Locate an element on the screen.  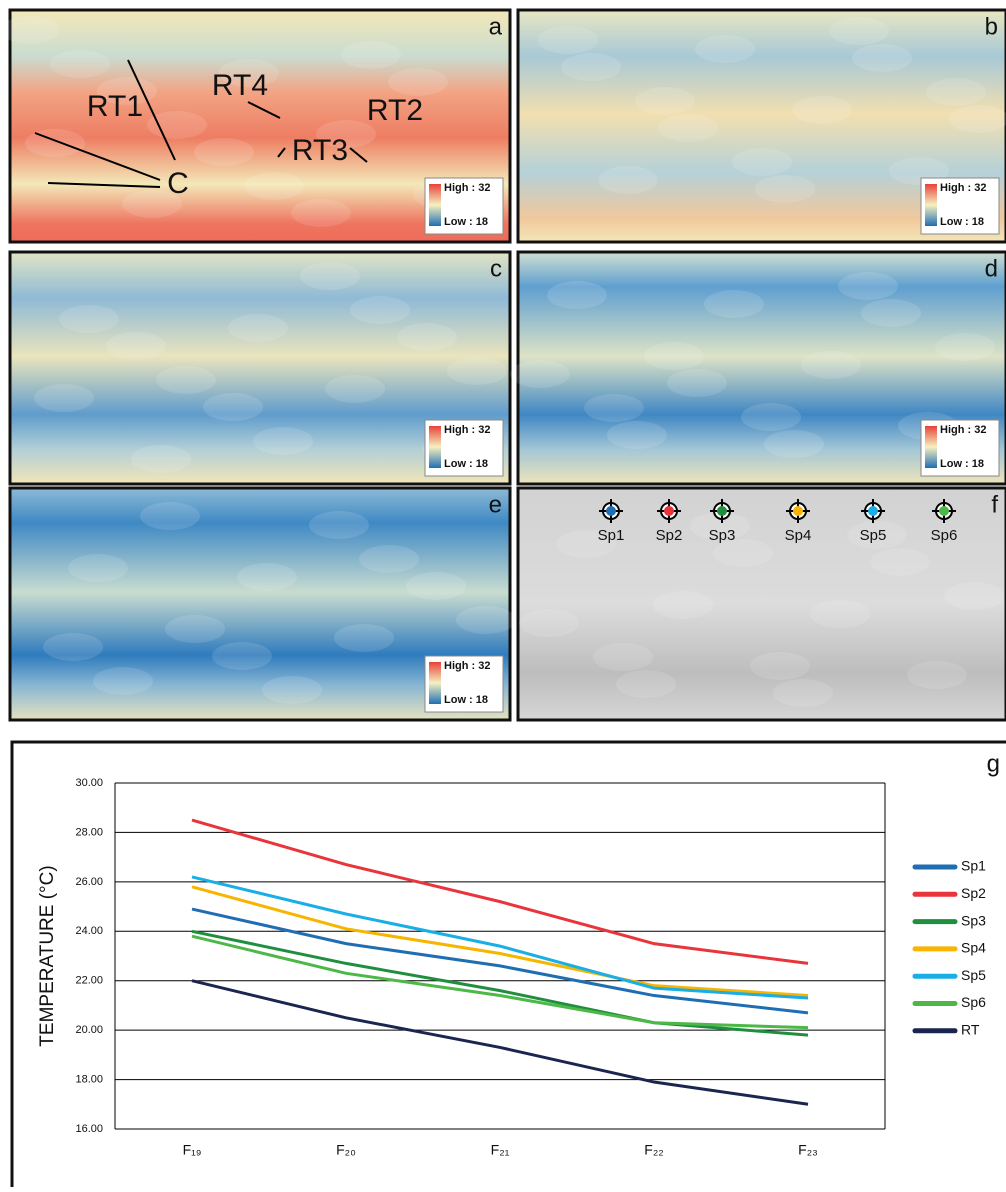
y-tick-label: 30.00 is located at coordinates (89, 783).